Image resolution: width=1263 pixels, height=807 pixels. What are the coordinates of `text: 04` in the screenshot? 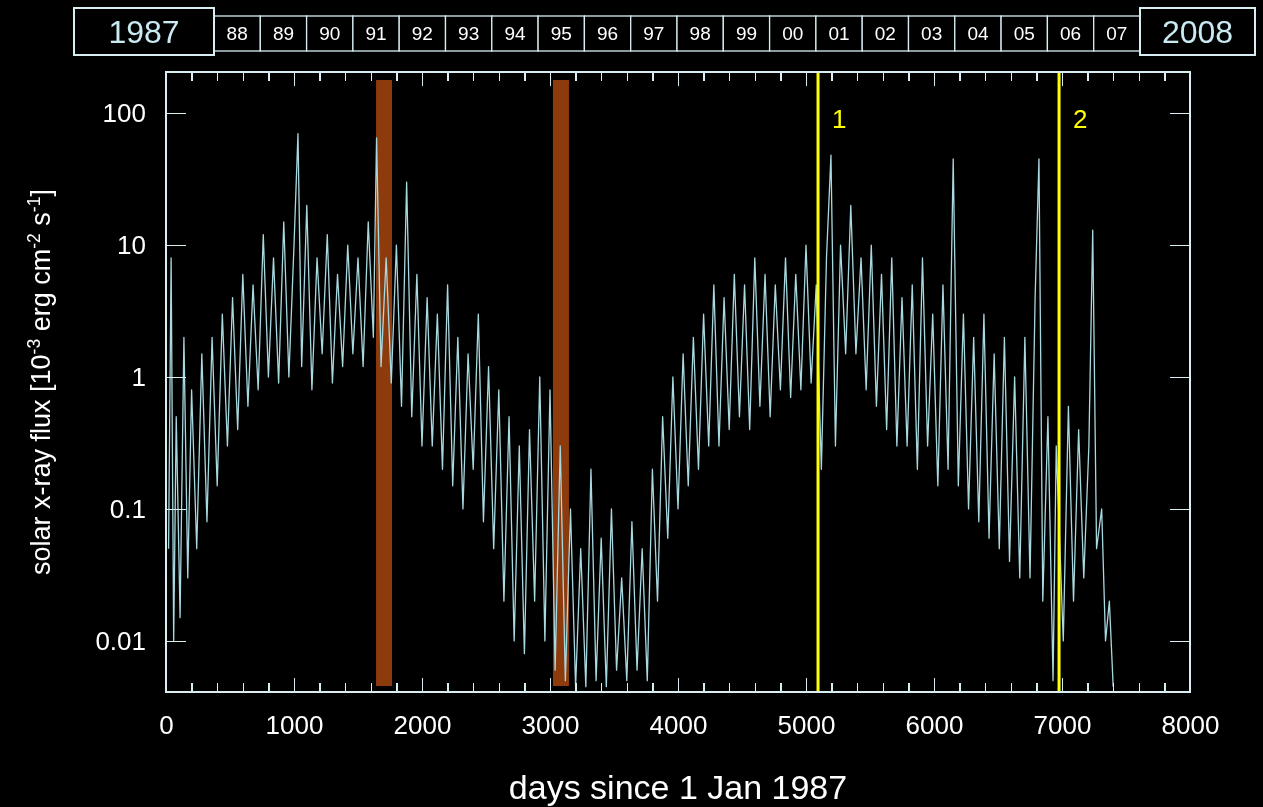 It's located at (978, 34).